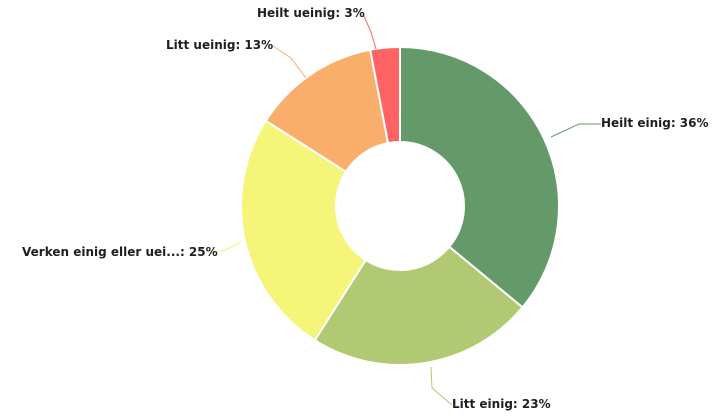 The width and height of the screenshot is (722, 417). What do you see at coordinates (311, 13) in the screenshot?
I see `slice-label-4: Heilt ueinig: 3%` at bounding box center [311, 13].